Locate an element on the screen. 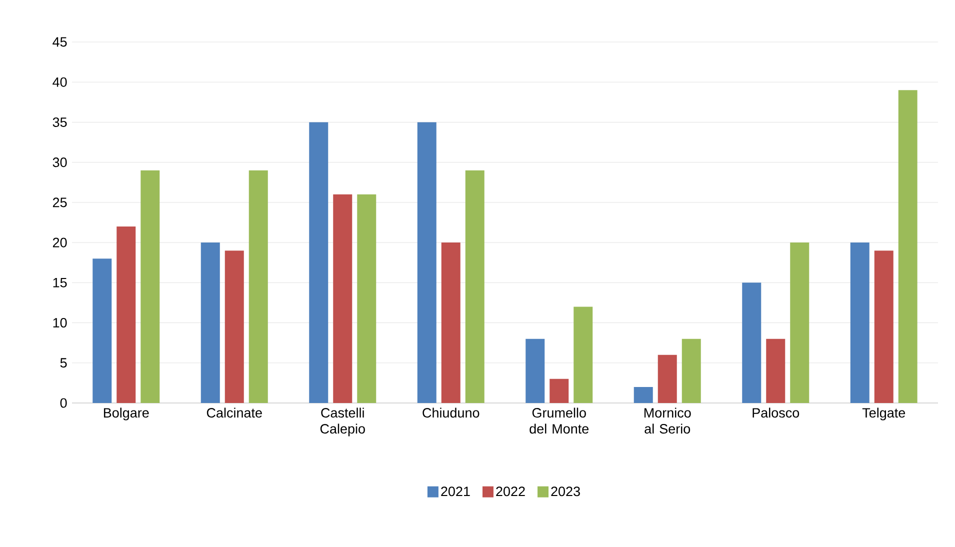  y-tick-label: 25 is located at coordinates (59, 203).